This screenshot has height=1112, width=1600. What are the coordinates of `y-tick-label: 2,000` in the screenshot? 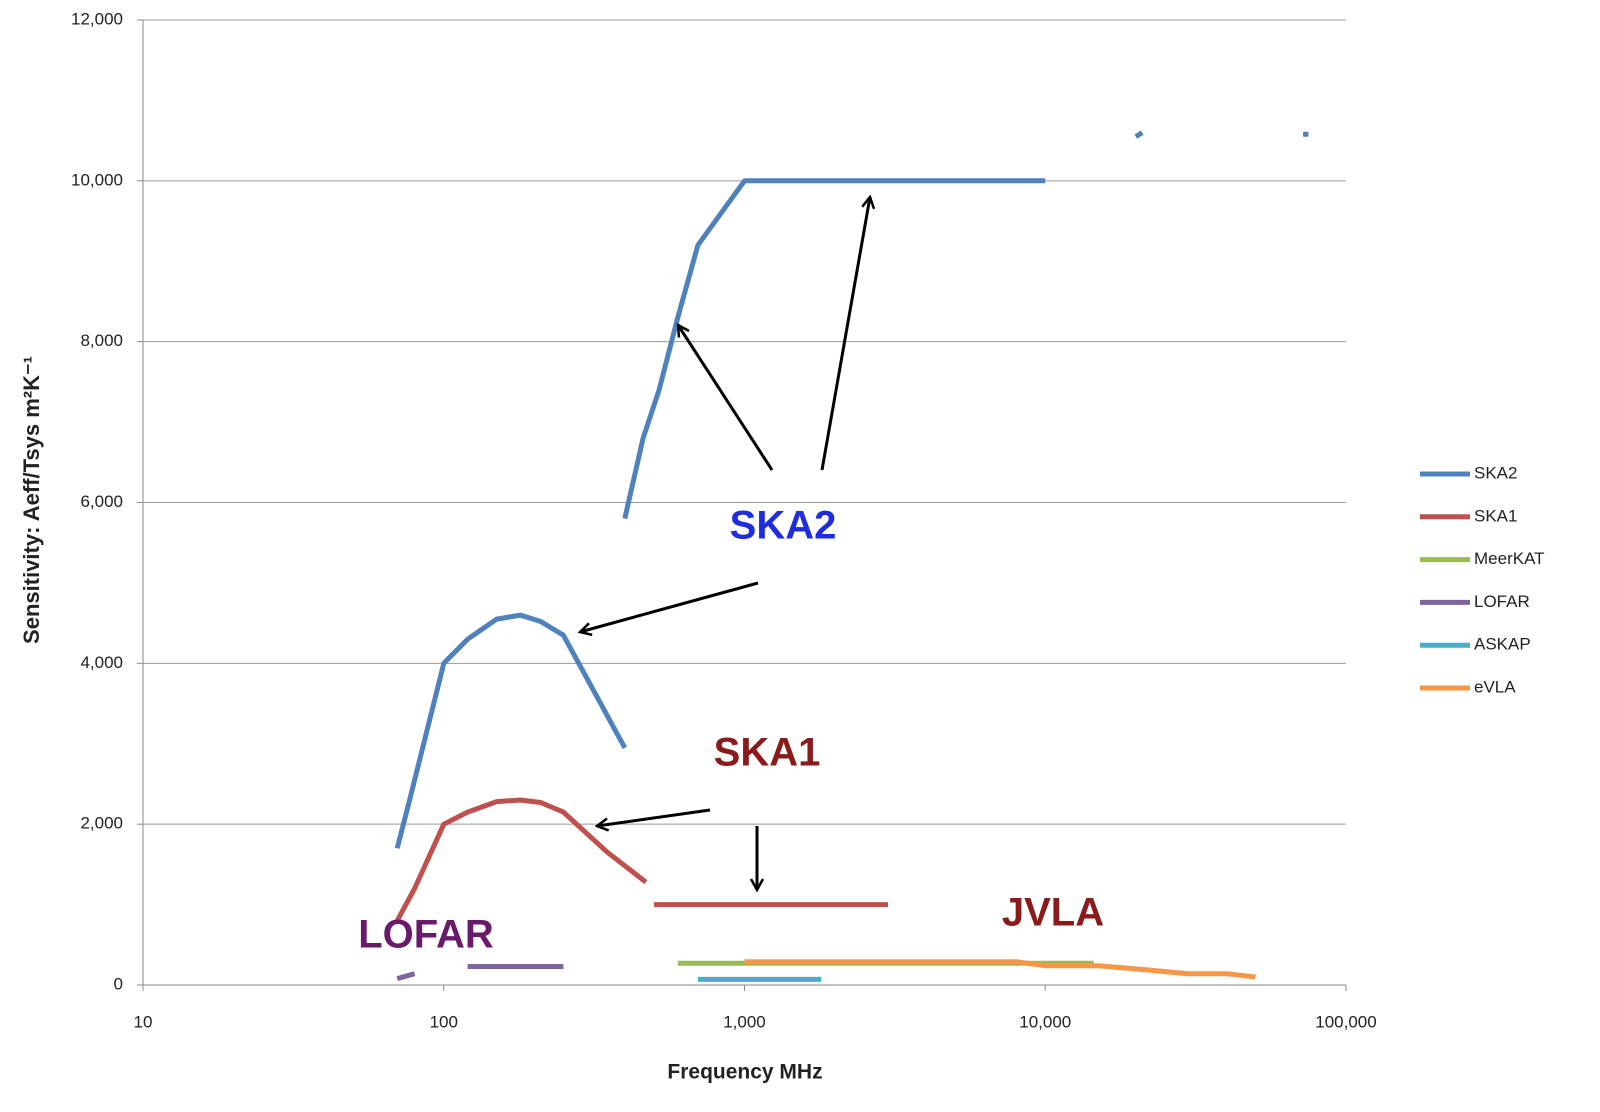 It's located at (101, 823).